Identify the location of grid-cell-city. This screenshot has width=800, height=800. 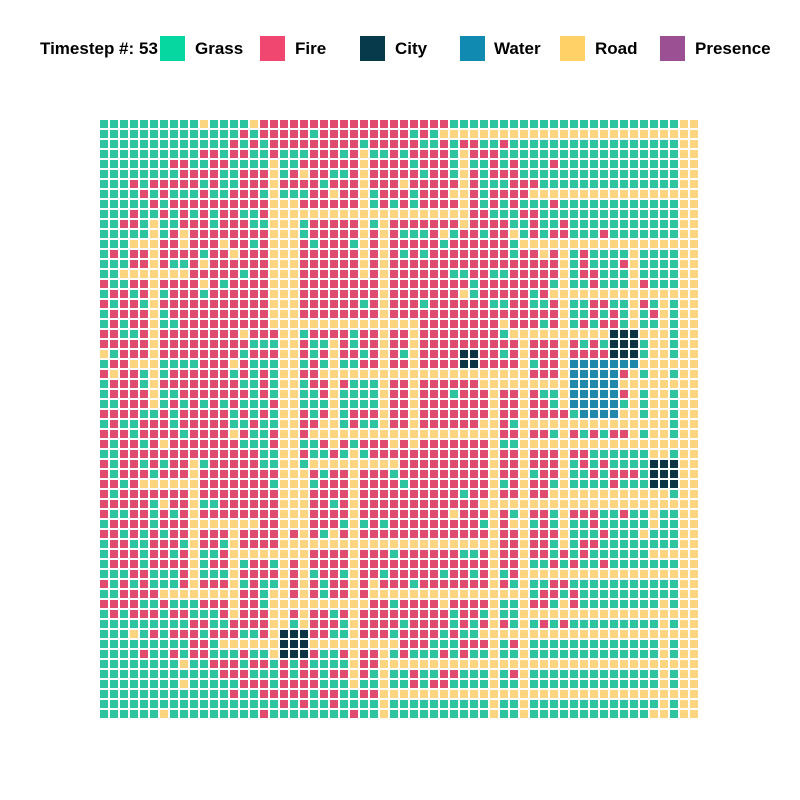
(464, 354).